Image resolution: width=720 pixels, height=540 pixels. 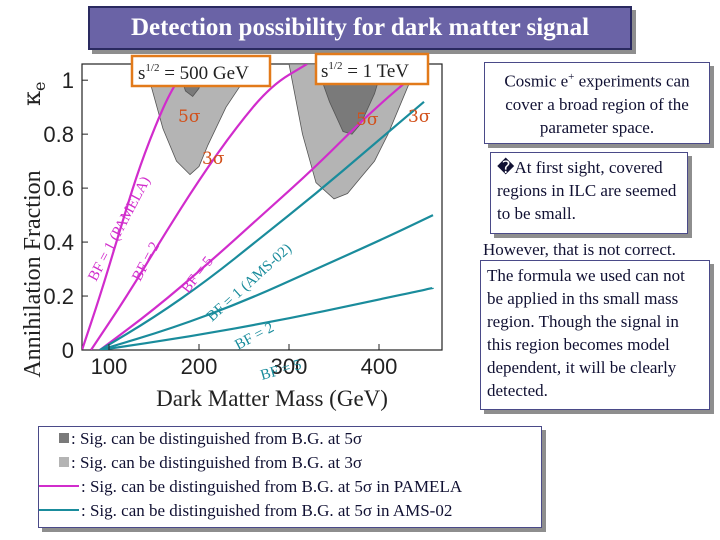 What do you see at coordinates (365, 71) in the screenshot?
I see `energy-label-1tev: s1/2 = 1 TeV` at bounding box center [365, 71].